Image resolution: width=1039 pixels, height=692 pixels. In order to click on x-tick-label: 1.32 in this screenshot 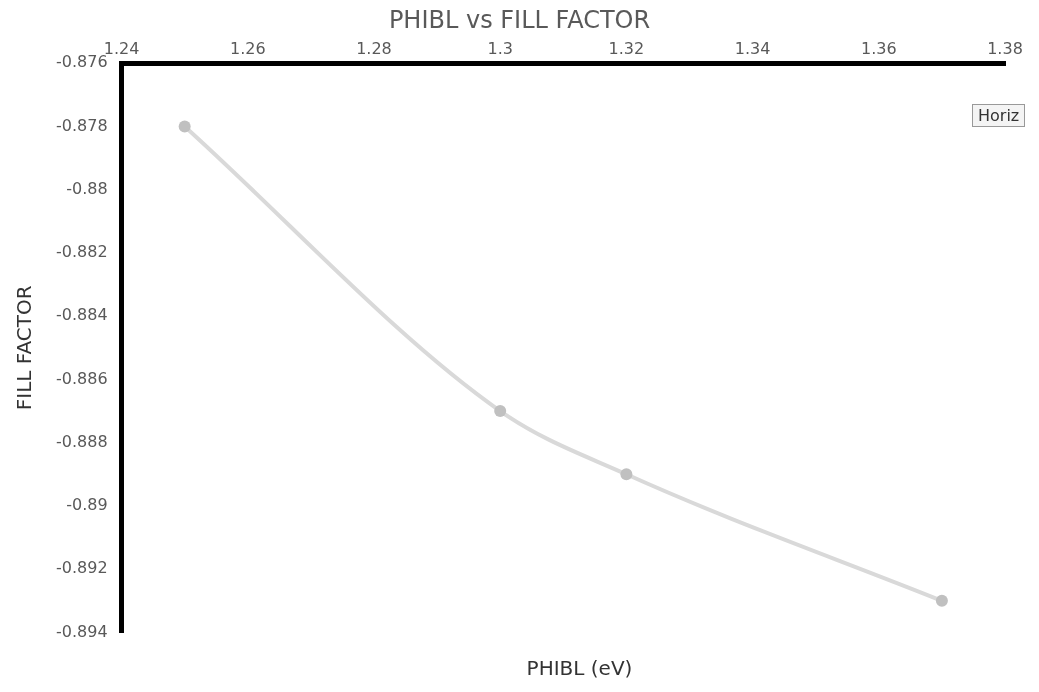, I will do `click(626, 48)`.